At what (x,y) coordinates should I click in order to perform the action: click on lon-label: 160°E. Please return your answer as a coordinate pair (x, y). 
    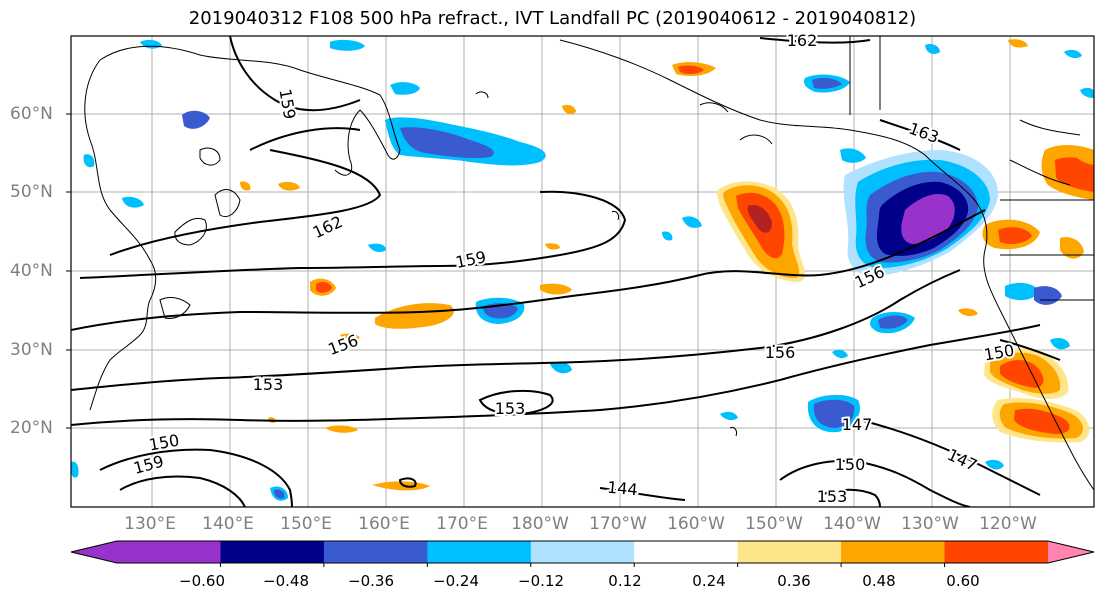
    Looking at the image, I should click on (384, 524).